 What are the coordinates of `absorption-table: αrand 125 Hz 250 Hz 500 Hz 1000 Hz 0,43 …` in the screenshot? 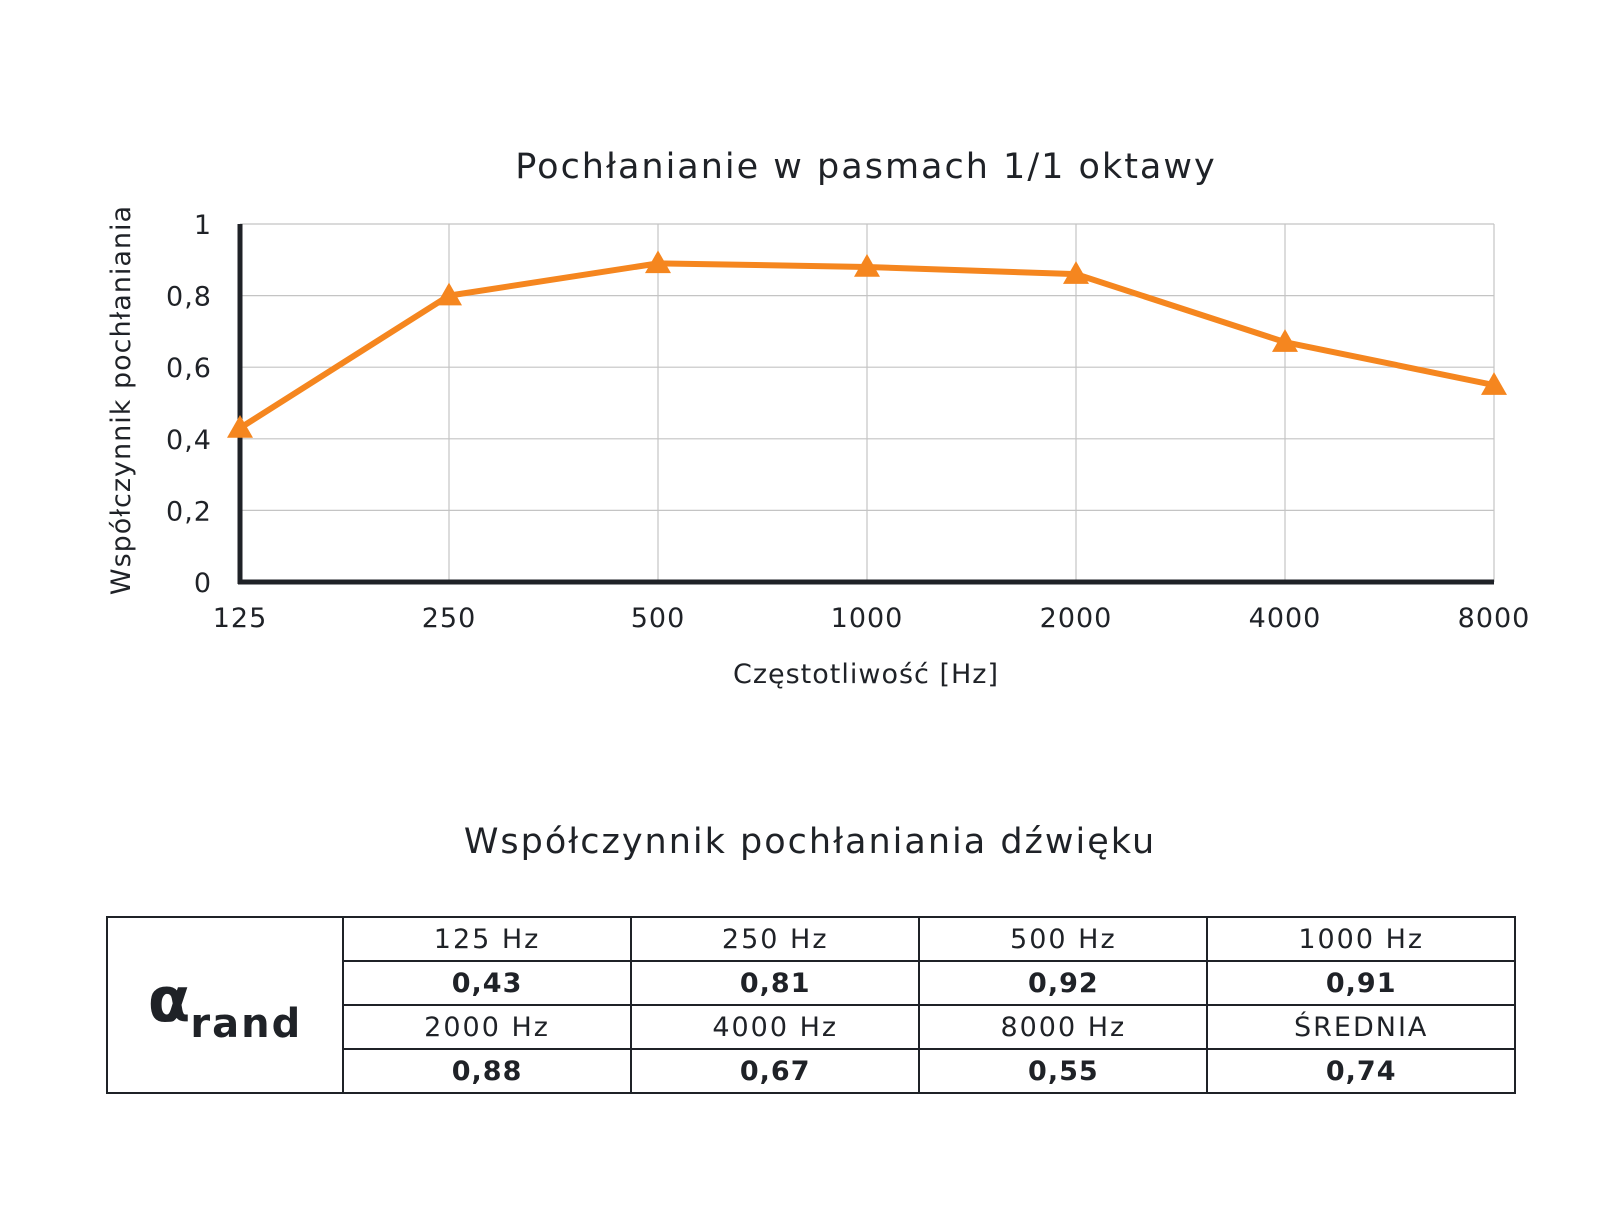 It's located at (811, 1005).